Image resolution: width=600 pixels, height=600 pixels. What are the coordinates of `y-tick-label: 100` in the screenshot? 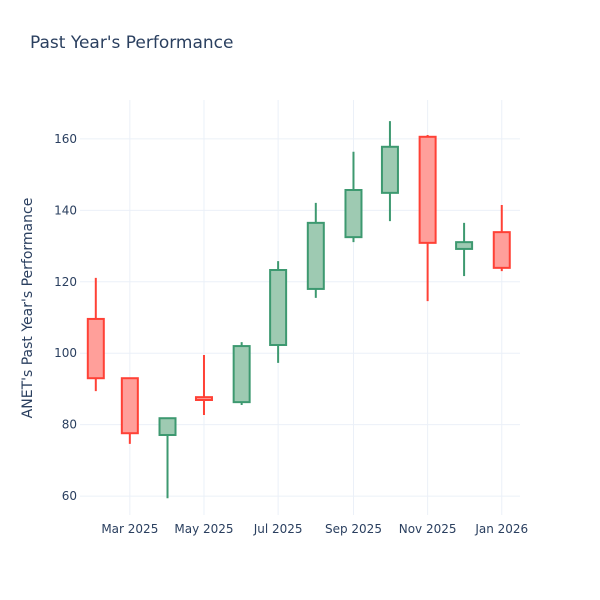 It's located at (65, 353).